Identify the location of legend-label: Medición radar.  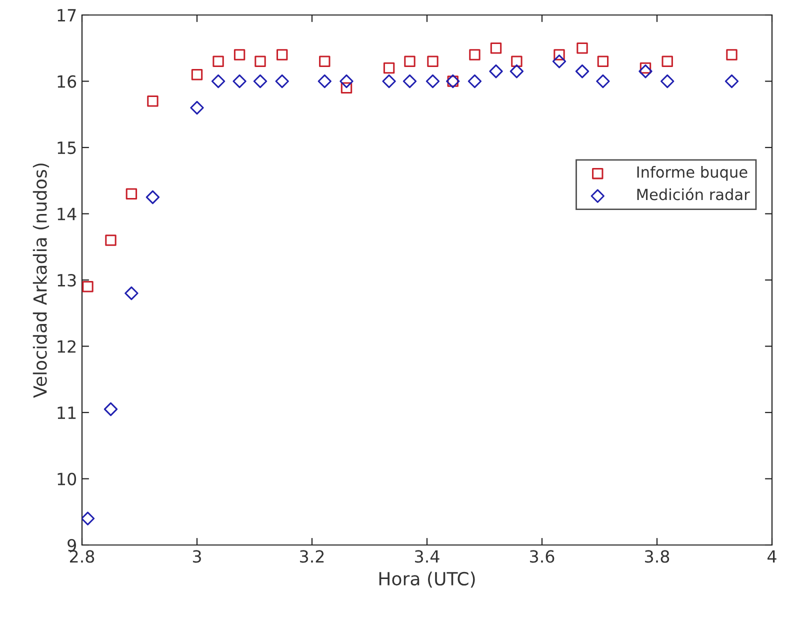
(693, 194).